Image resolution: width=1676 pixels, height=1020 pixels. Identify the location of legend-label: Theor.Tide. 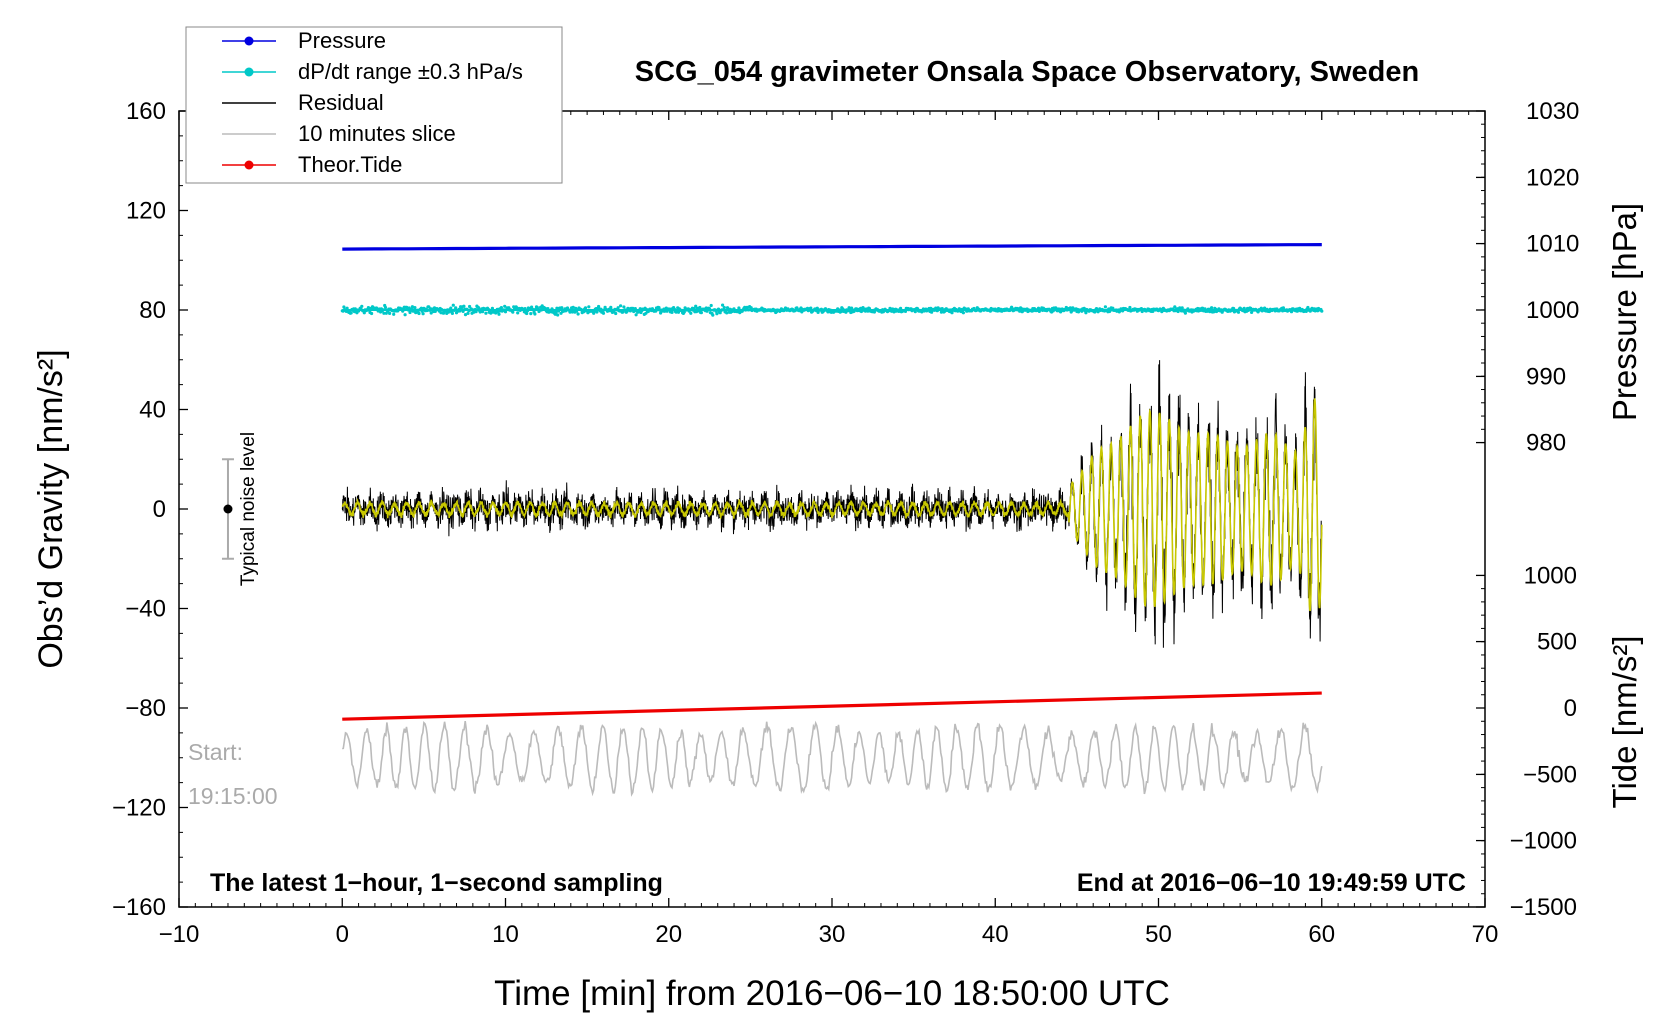
(350, 164).